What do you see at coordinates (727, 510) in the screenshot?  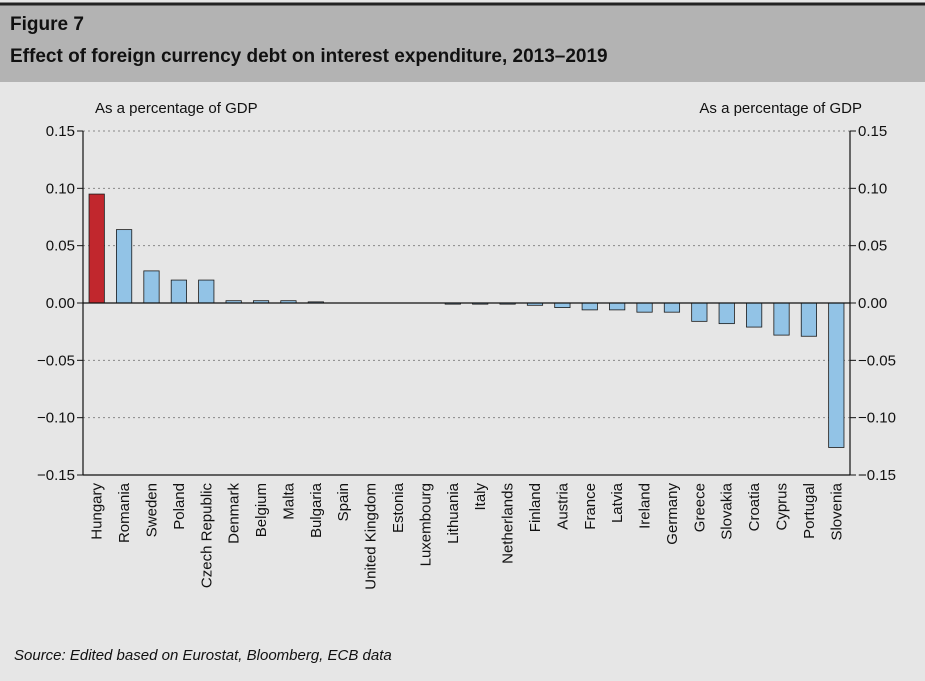 I see `x-tick-label: Slovakia` at bounding box center [727, 510].